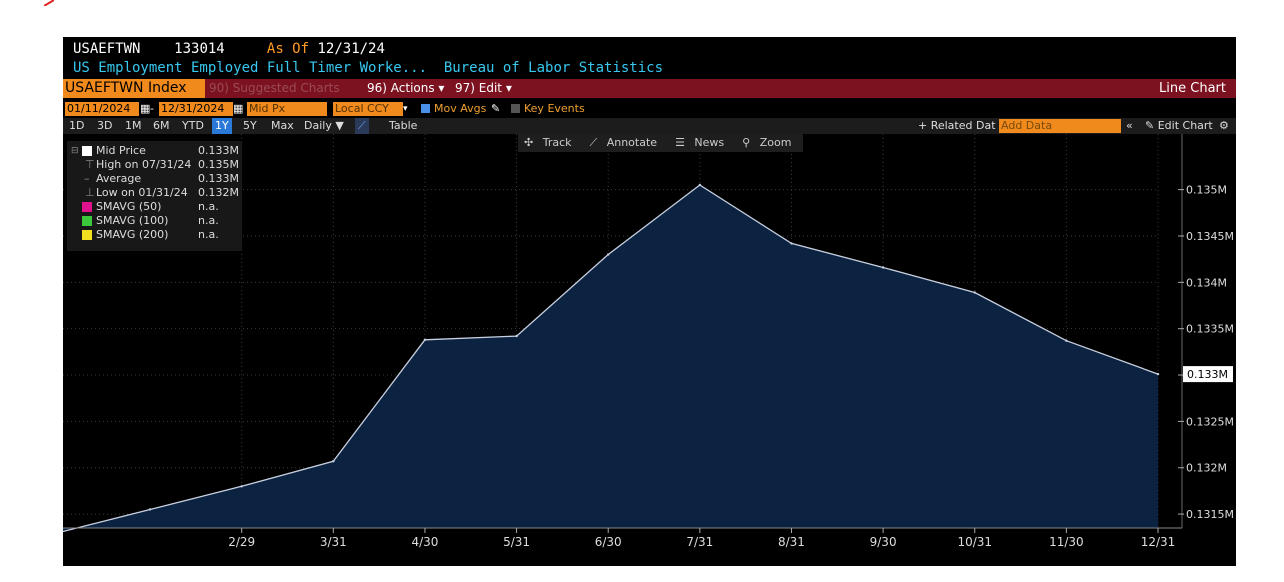 This screenshot has height=582, width=1284. Describe the element at coordinates (119, 178) in the screenshot. I see `legend-name: Average` at that location.